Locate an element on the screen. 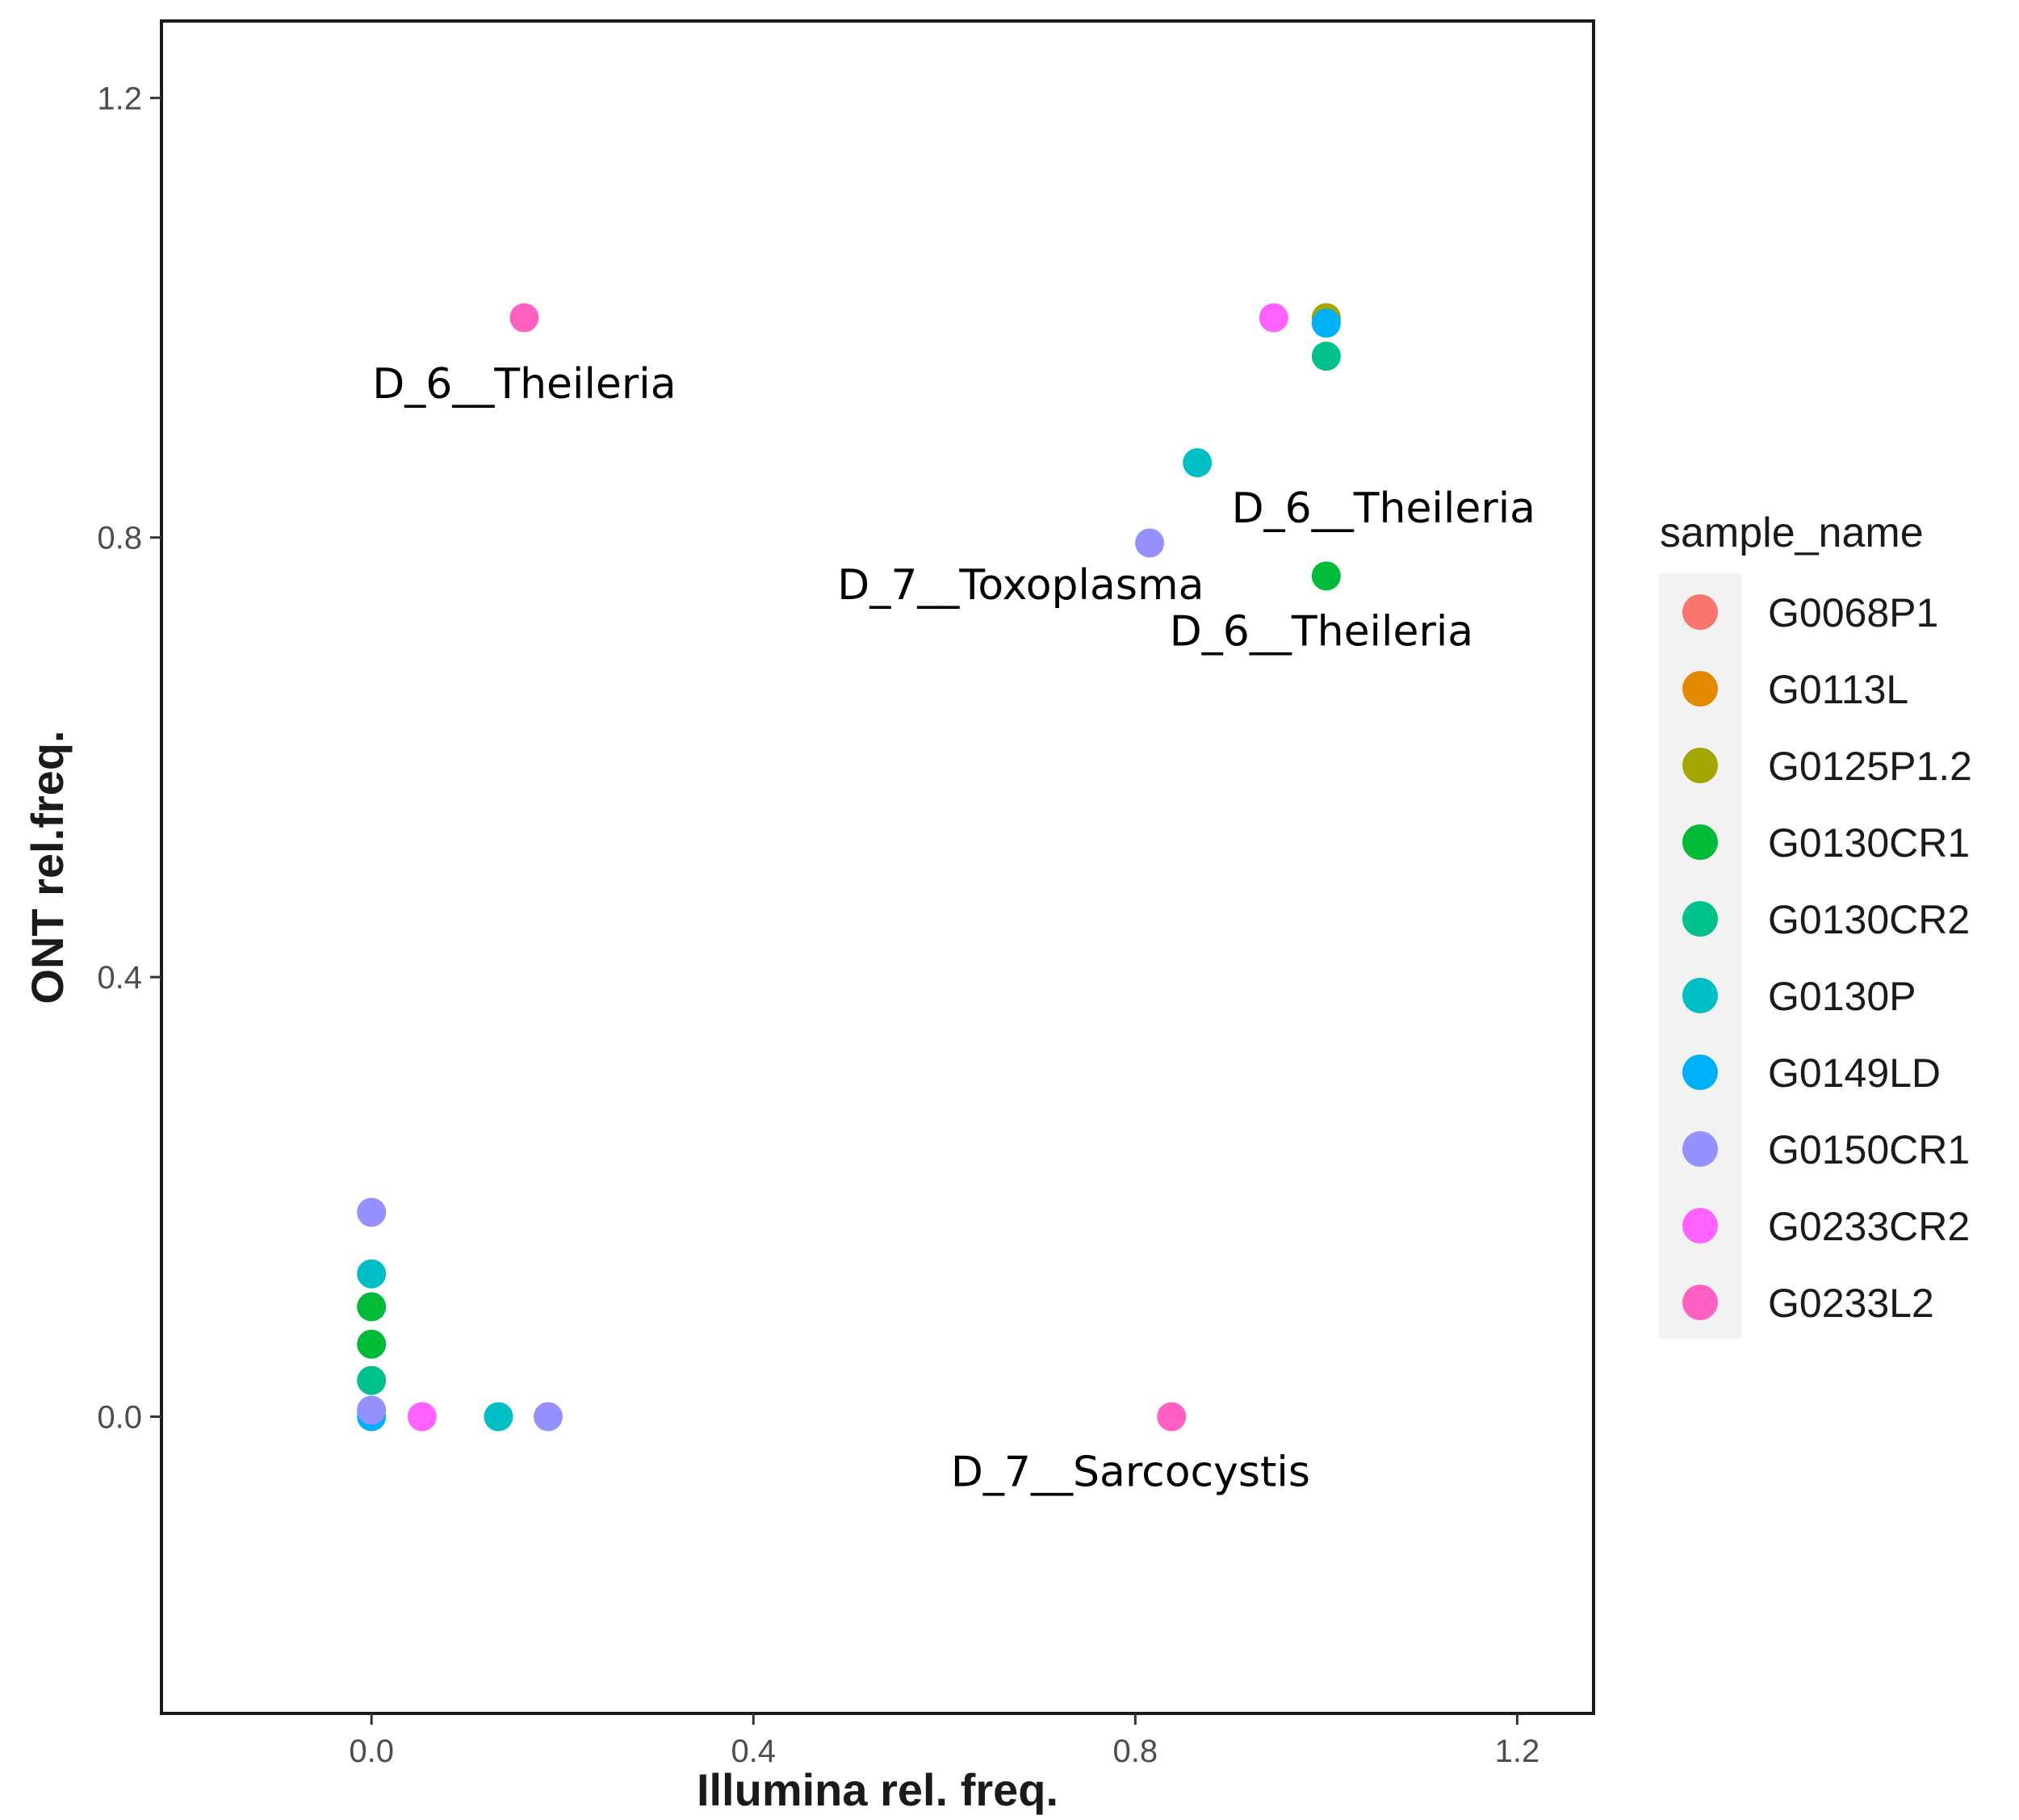 Image resolution: width=2019 pixels, height=1820 pixels. legend-label: G0233L2 is located at coordinates (1851, 1303).